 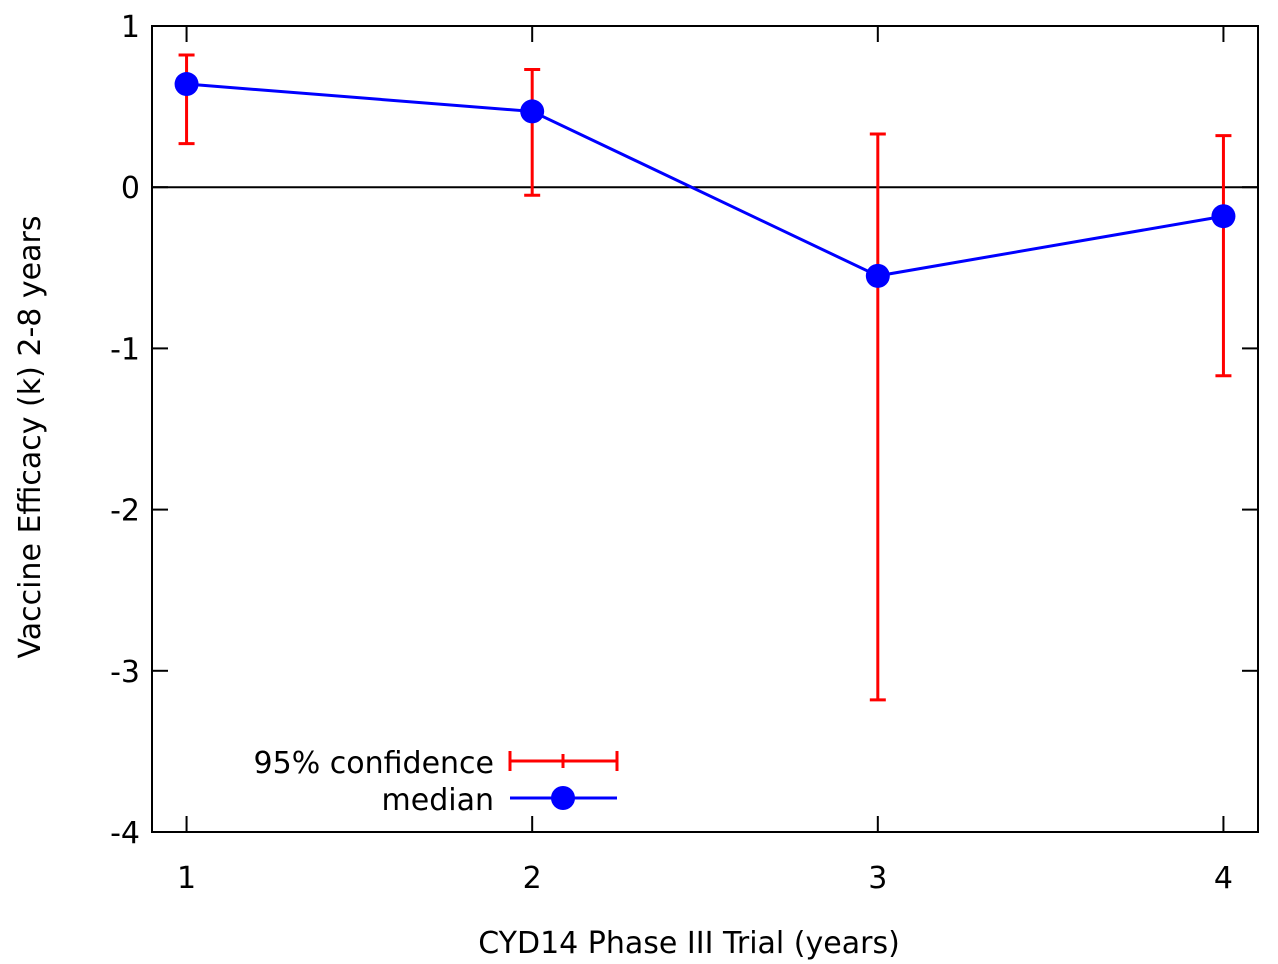 I want to click on y-tick-label: 1, so click(x=130, y=27).